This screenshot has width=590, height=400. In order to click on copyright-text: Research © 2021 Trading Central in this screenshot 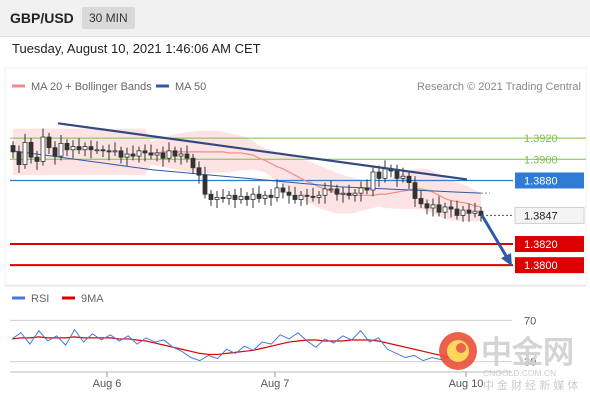, I will do `click(499, 87)`.